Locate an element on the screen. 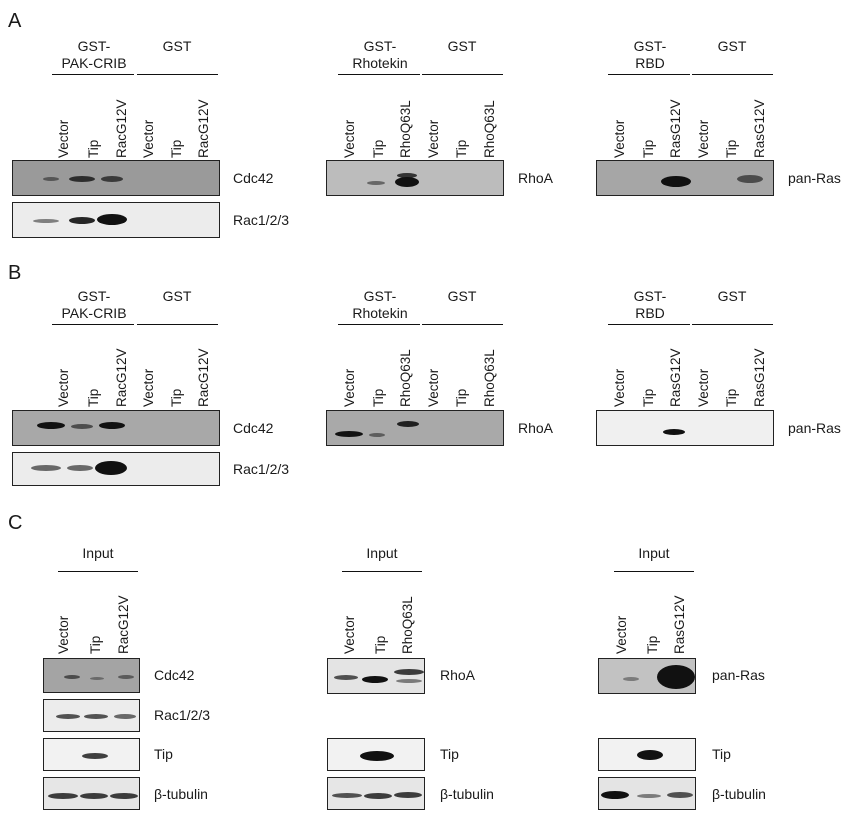 The width and height of the screenshot is (850, 820). blot-b-rhoa is located at coordinates (415, 428).